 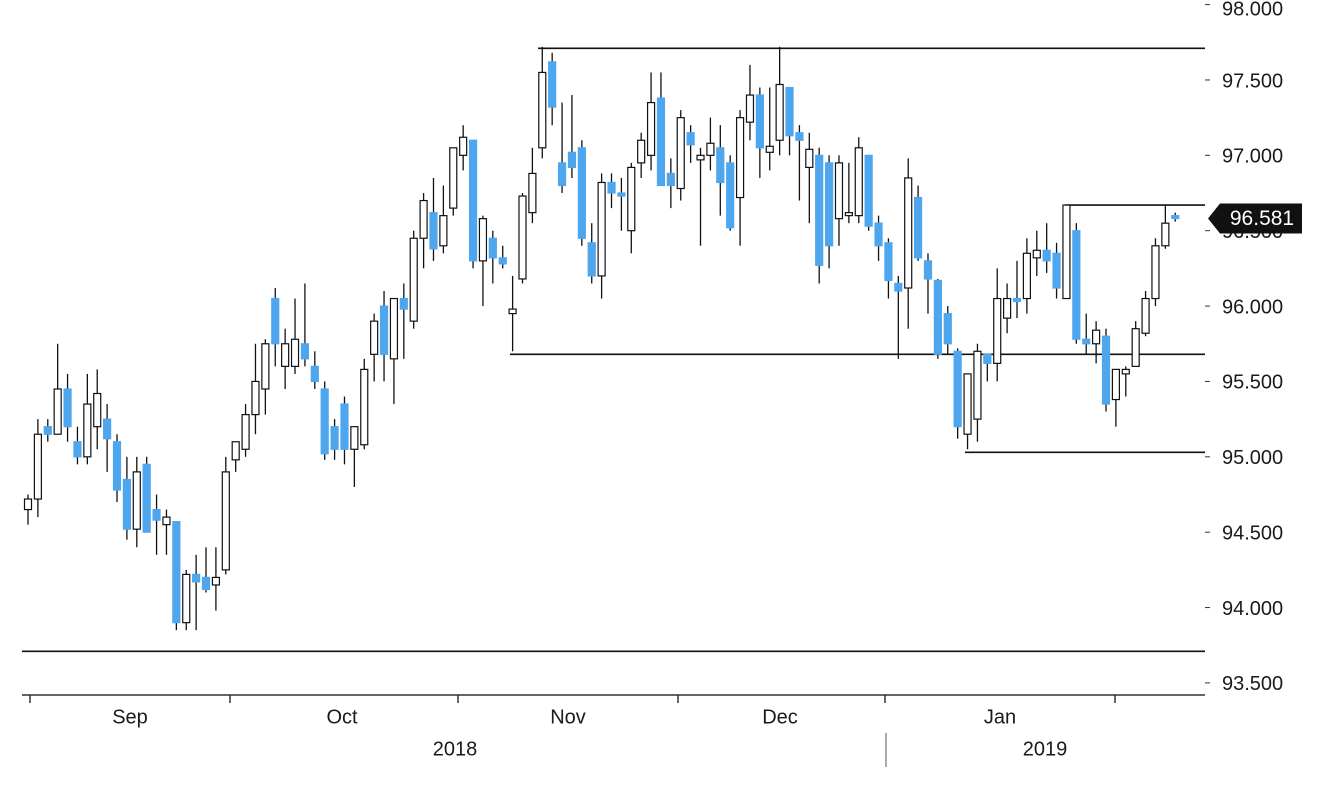 What do you see at coordinates (1262, 218) in the screenshot?
I see `last-price-label: 96.581` at bounding box center [1262, 218].